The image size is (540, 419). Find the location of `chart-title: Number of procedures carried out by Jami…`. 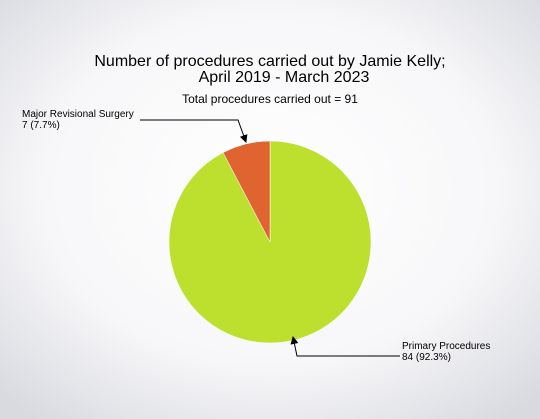

chart-title: Number of procedures carried out by Jami… is located at coordinates (269, 61).